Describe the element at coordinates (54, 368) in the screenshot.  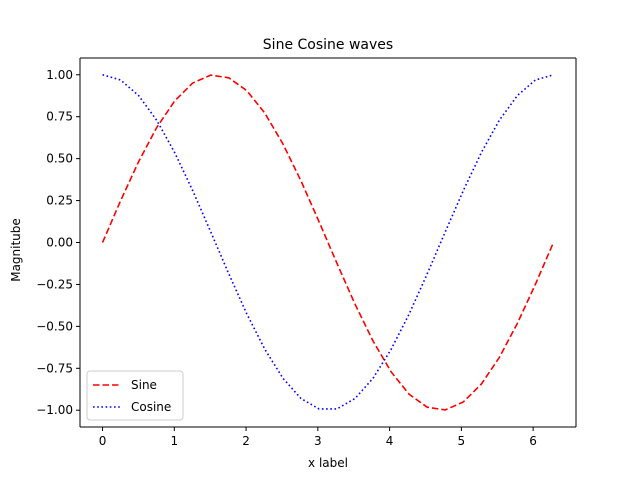
I see `y-tick-label: −0.75` at that location.